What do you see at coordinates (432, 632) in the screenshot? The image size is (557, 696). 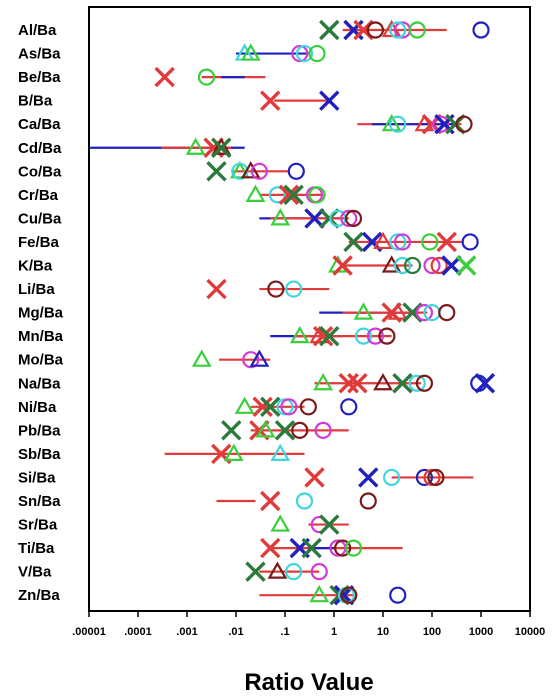 I see `x-tick-label: 100` at bounding box center [432, 632].